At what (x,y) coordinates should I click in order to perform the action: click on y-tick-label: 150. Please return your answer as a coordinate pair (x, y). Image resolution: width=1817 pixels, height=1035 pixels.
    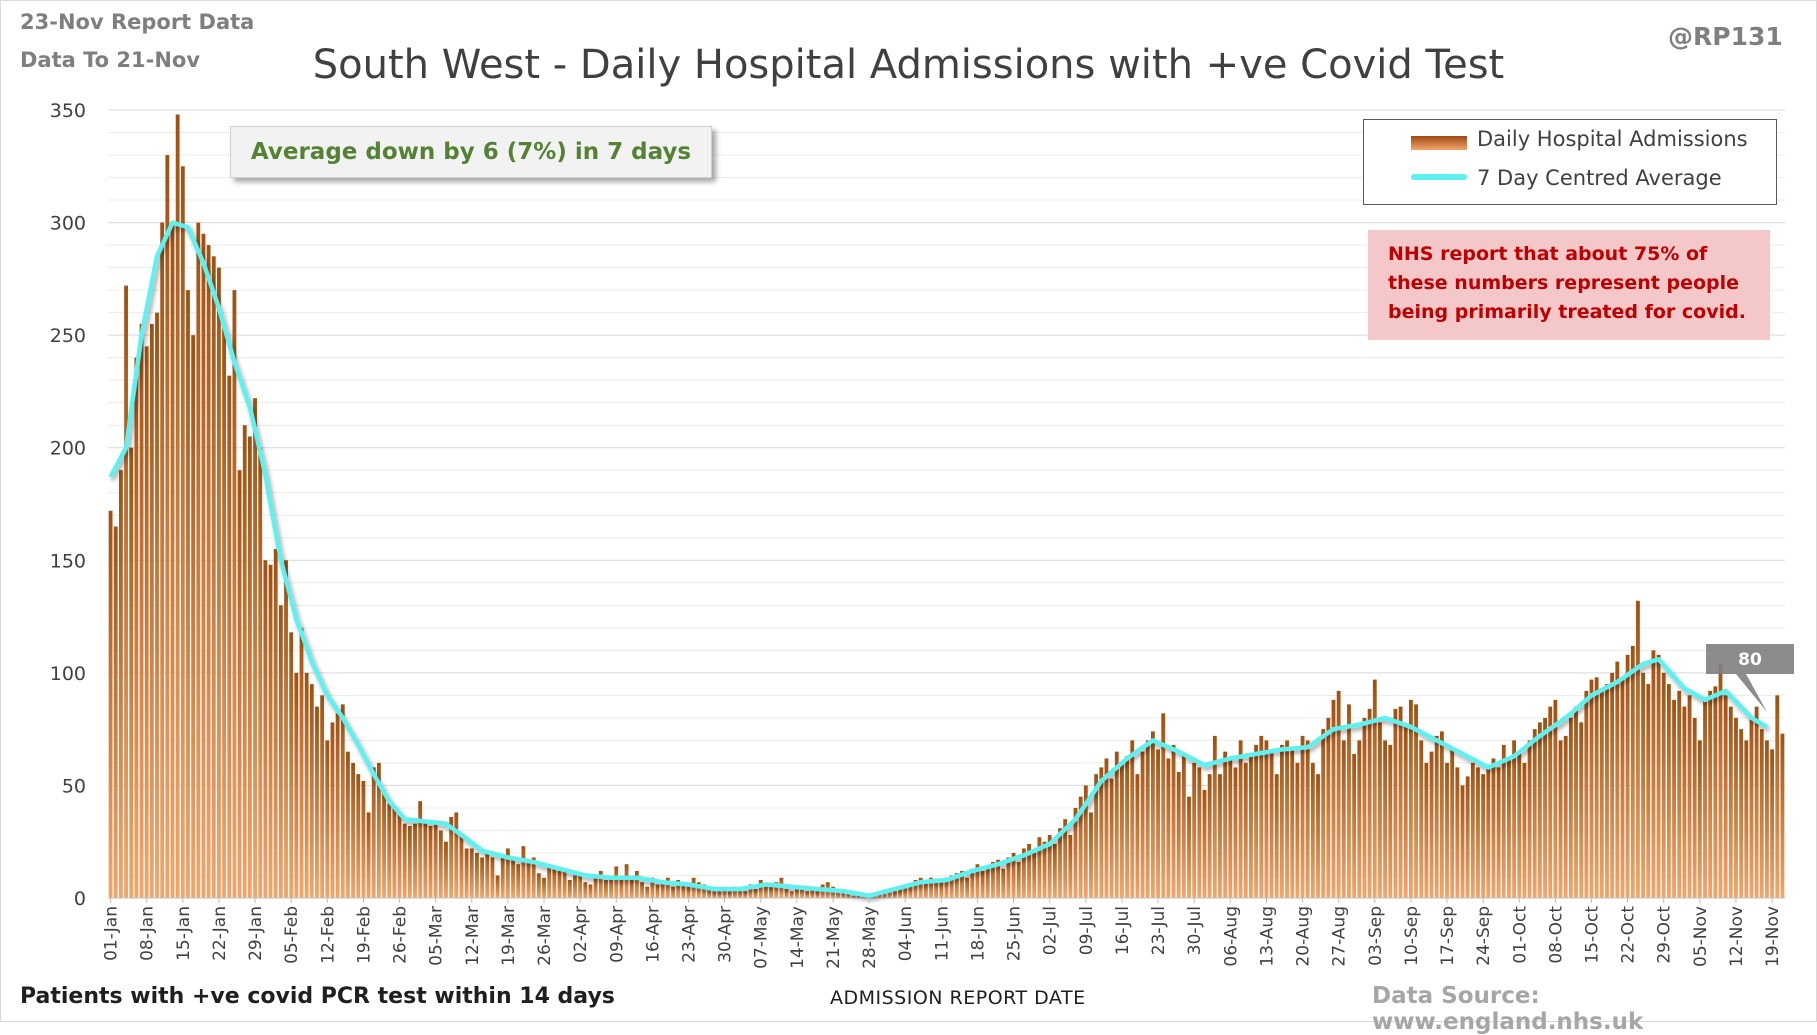
    Looking at the image, I should click on (68, 561).